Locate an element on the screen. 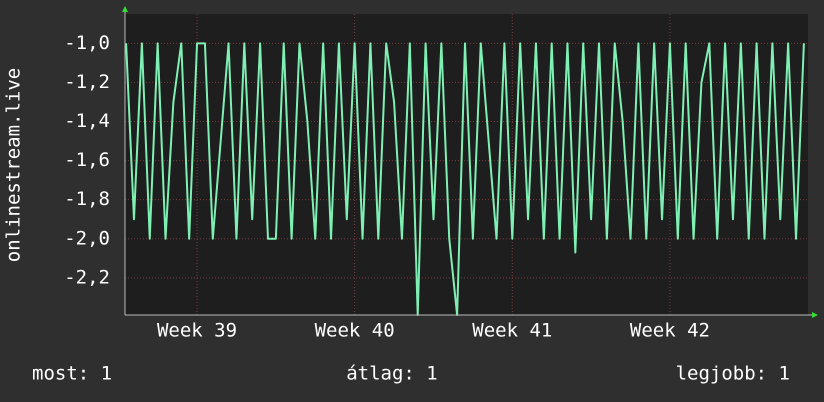 Image resolution: width=824 pixels, height=402 pixels. y-tick-label: -2,0 is located at coordinates (87, 238).